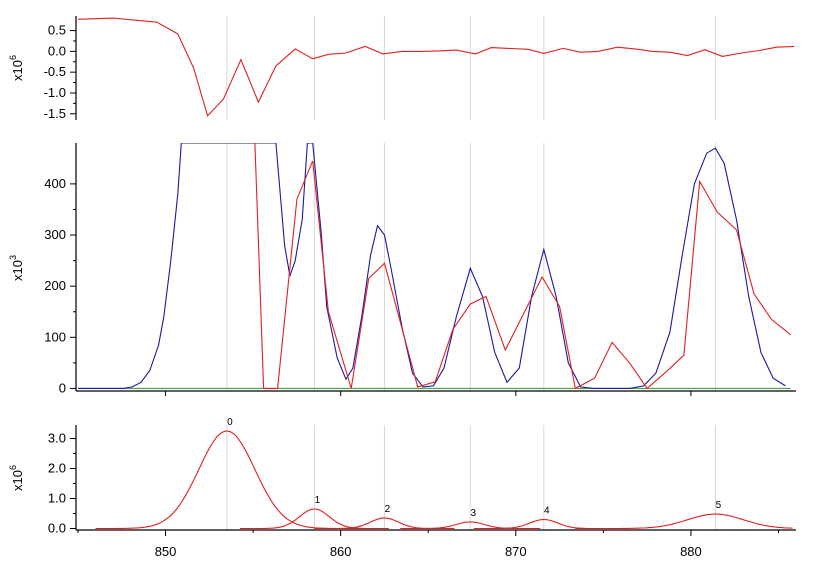 The width and height of the screenshot is (828, 578). What do you see at coordinates (55, 71) in the screenshot?
I see `y-tick-label: -0.5` at bounding box center [55, 71].